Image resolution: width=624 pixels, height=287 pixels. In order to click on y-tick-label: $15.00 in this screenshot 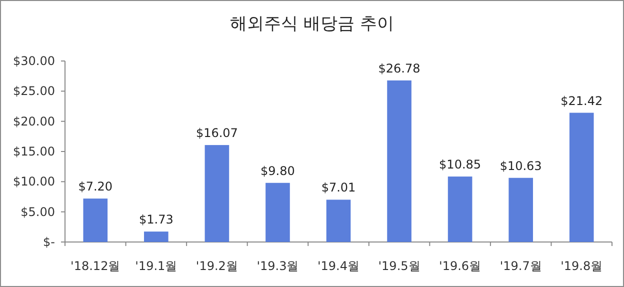, I will do `click(34, 151)`.